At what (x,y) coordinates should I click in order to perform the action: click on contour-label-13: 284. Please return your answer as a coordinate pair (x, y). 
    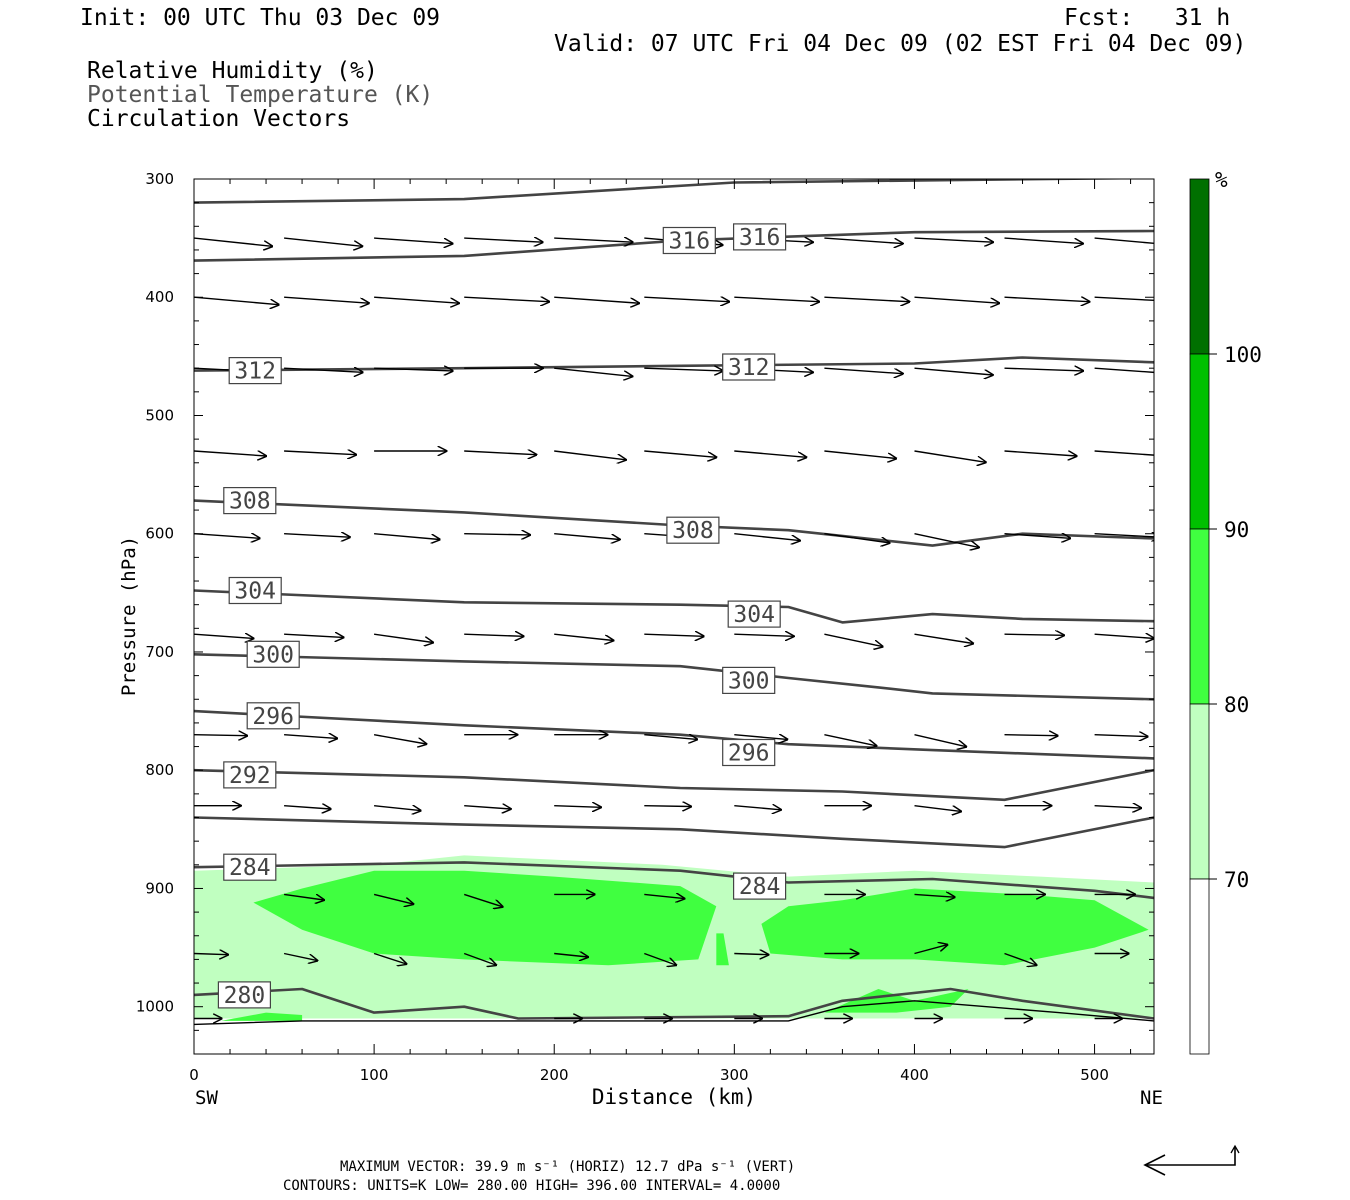
    Looking at the image, I should click on (250, 868).